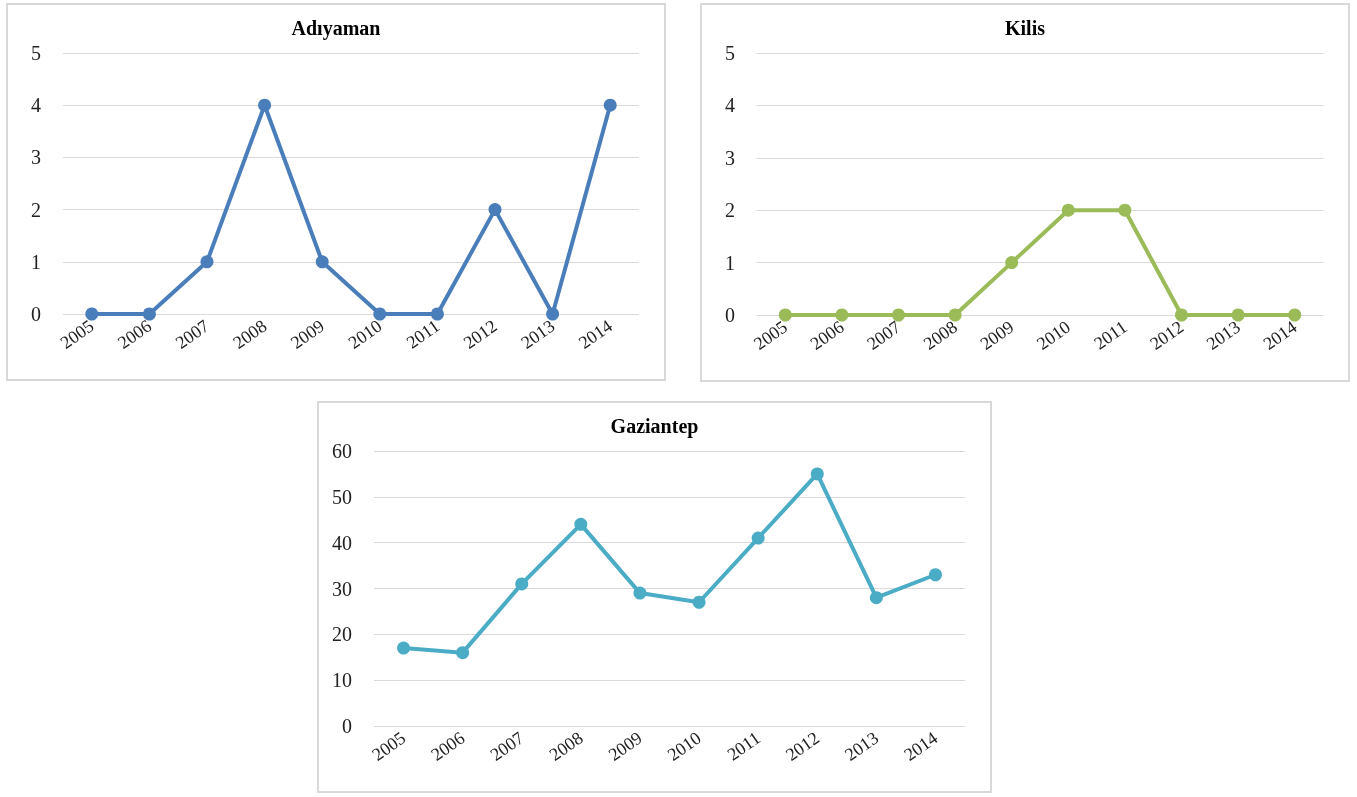  I want to click on y-tick-label: 30, so click(342, 588).